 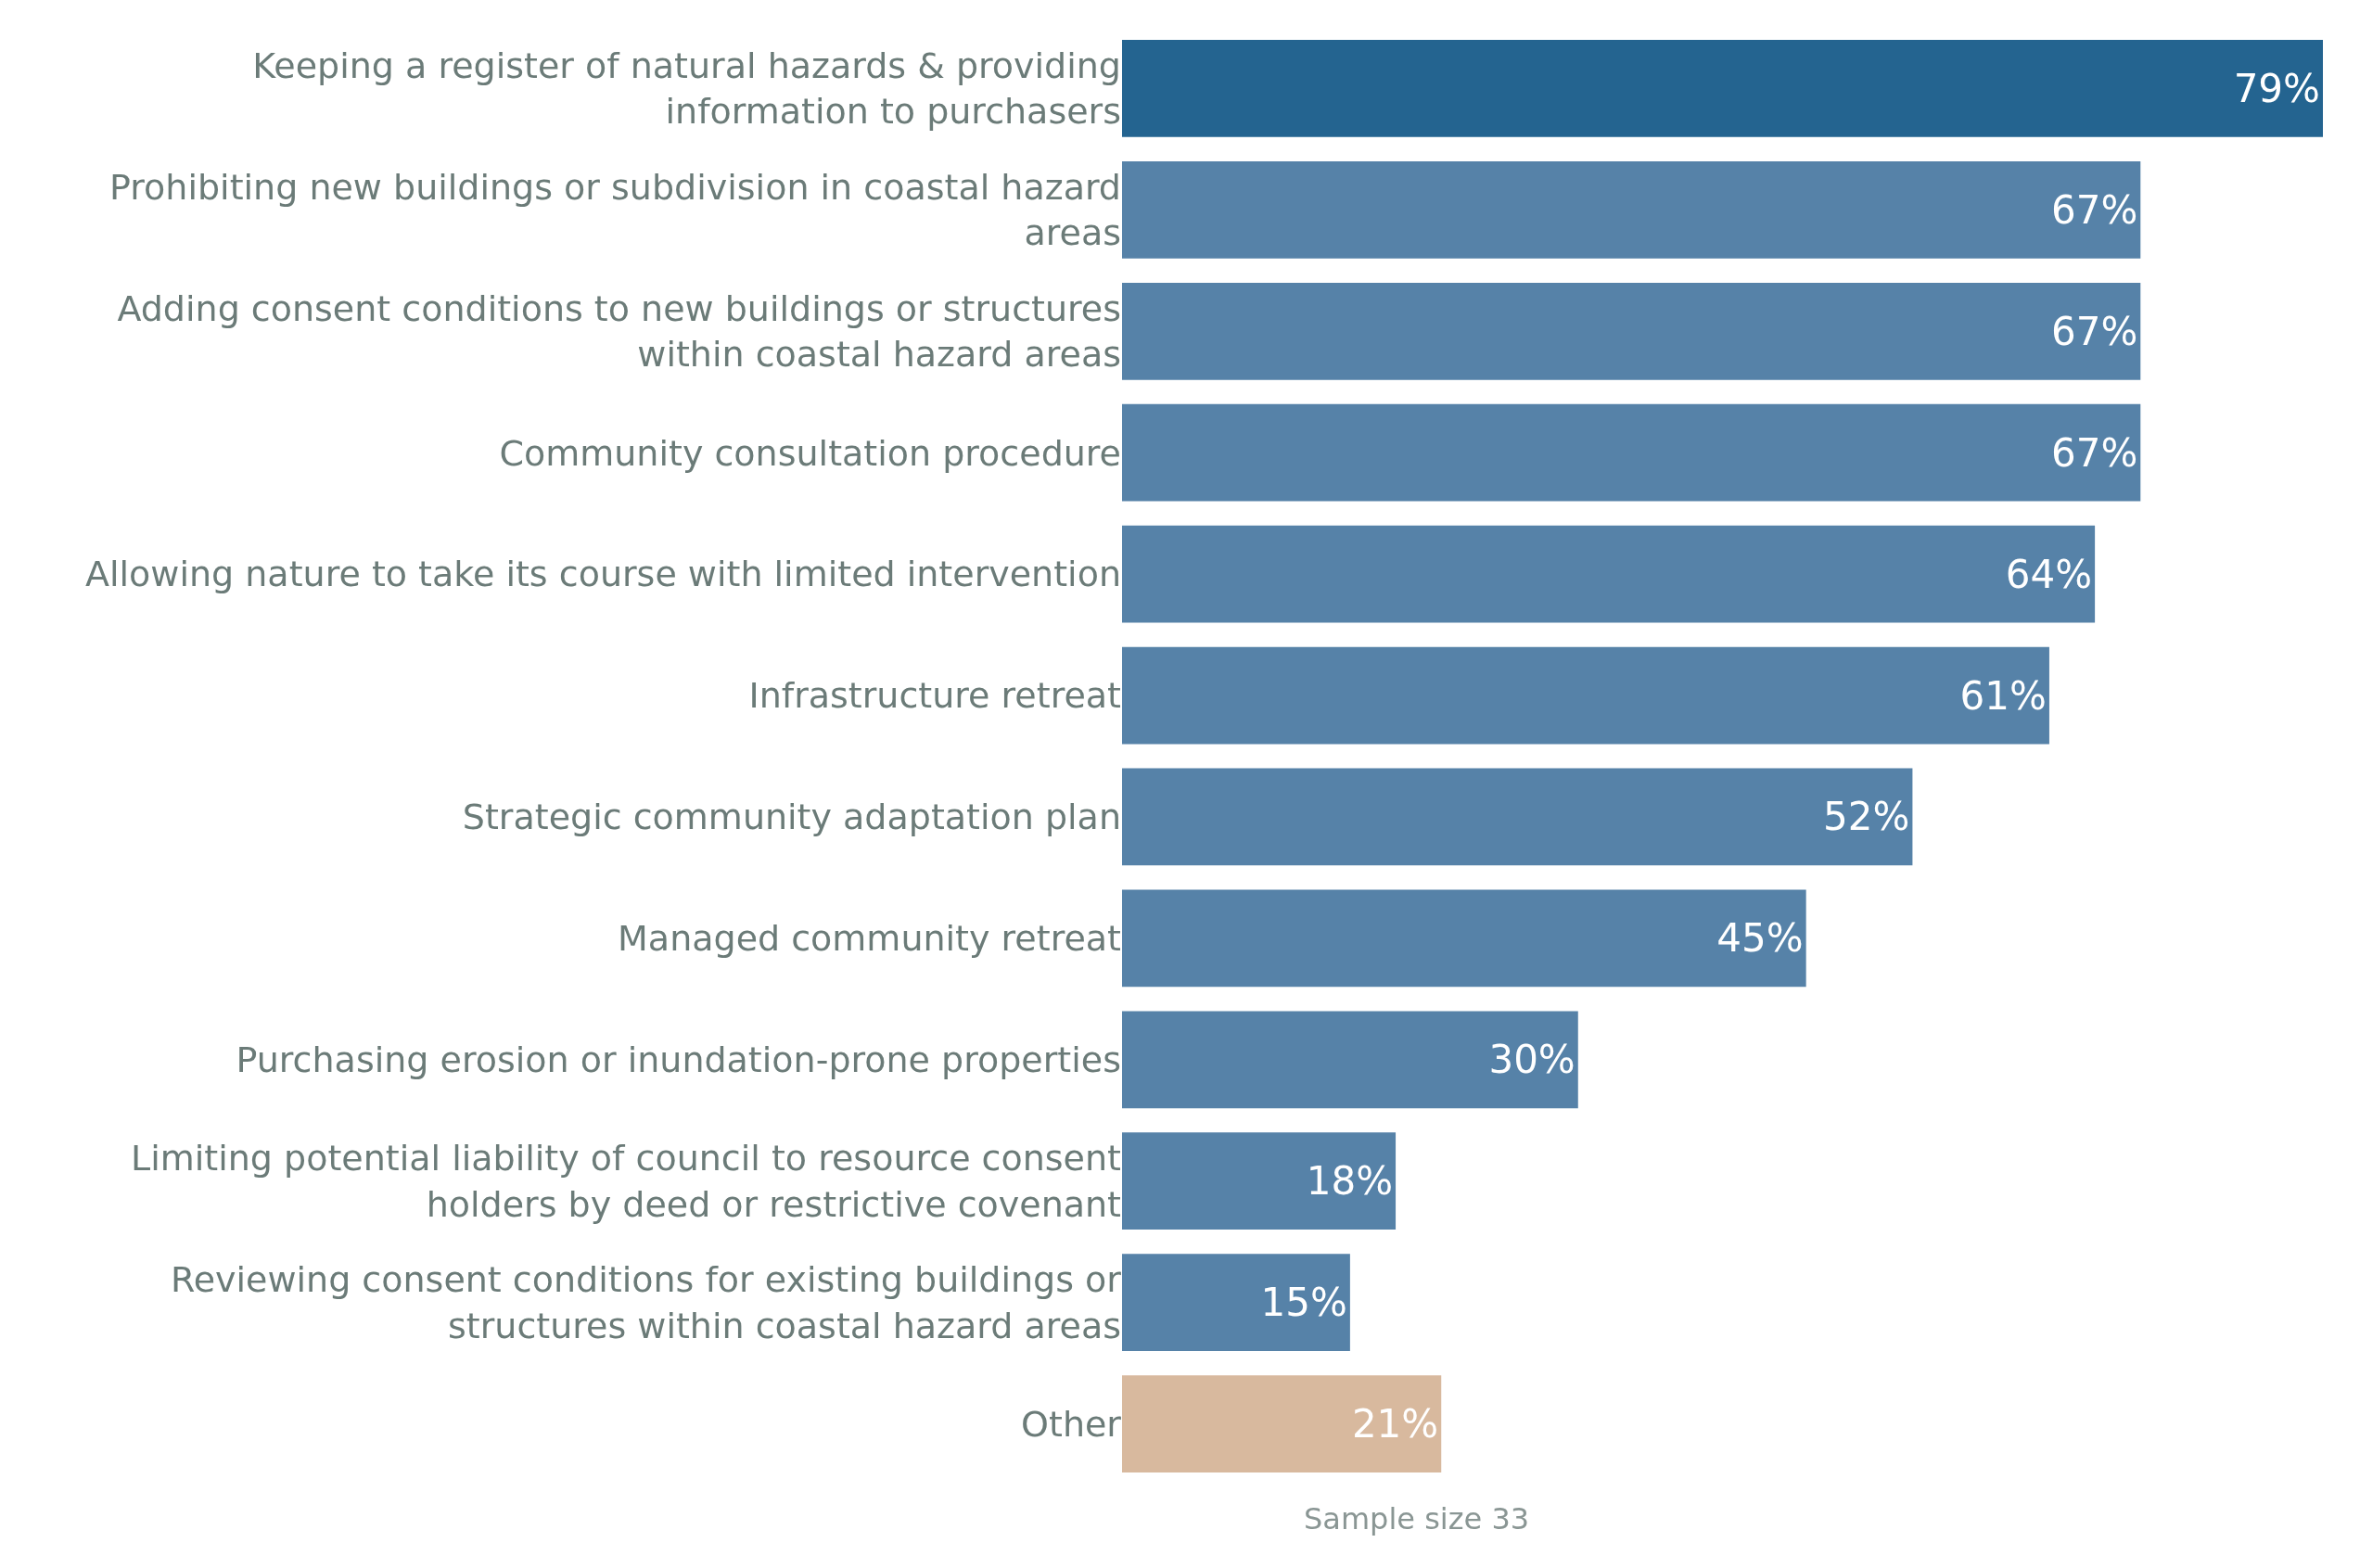 I want to click on y-tick-label: Other, so click(x=1071, y=1424).